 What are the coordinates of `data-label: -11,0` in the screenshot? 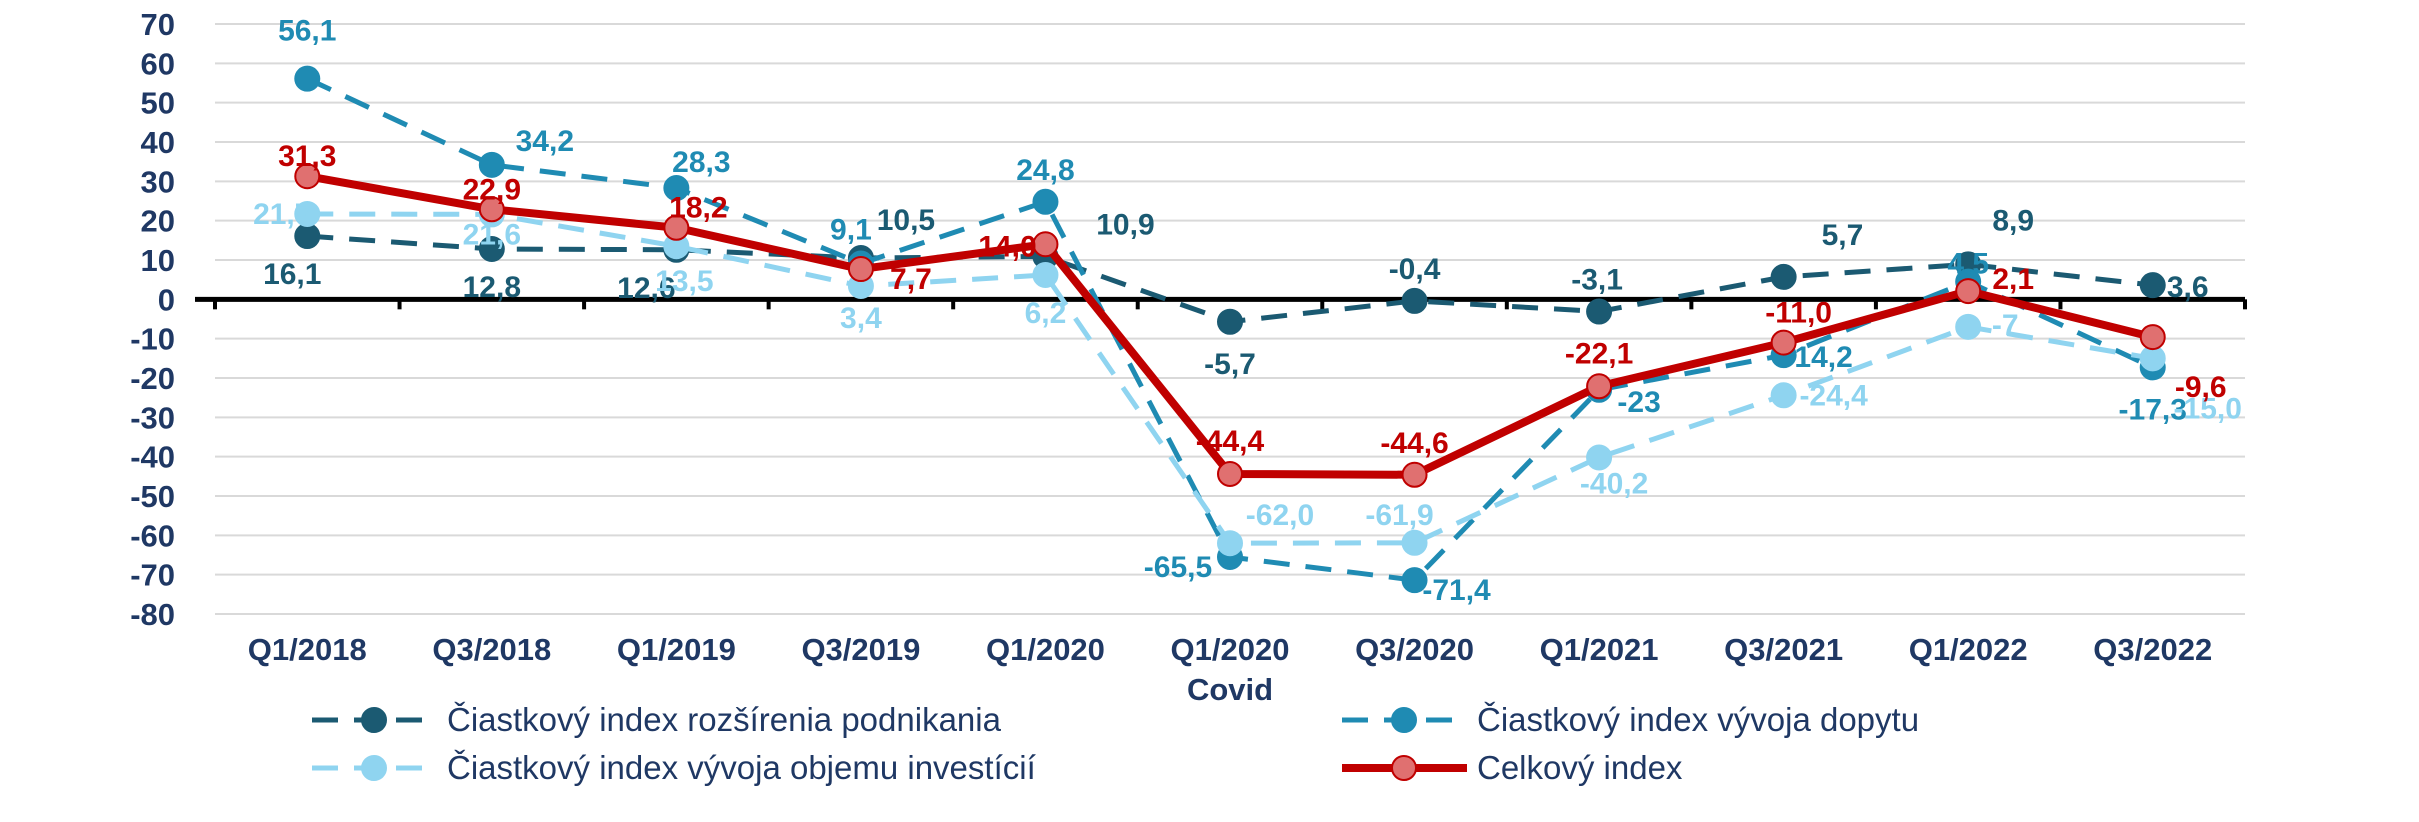 It's located at (1798, 313).